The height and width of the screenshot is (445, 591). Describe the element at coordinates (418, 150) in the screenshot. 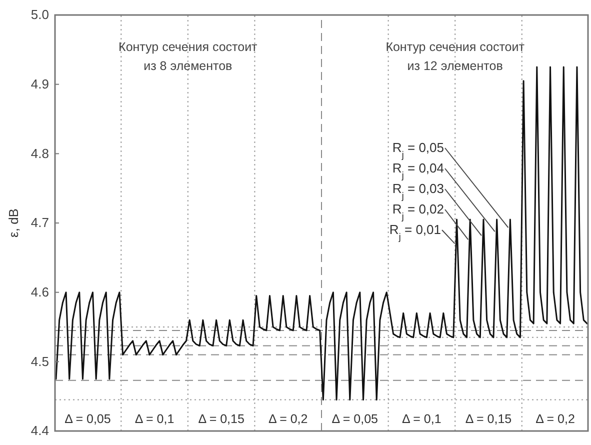

I see `annotation: R$_{j}$ = 0,05` at that location.